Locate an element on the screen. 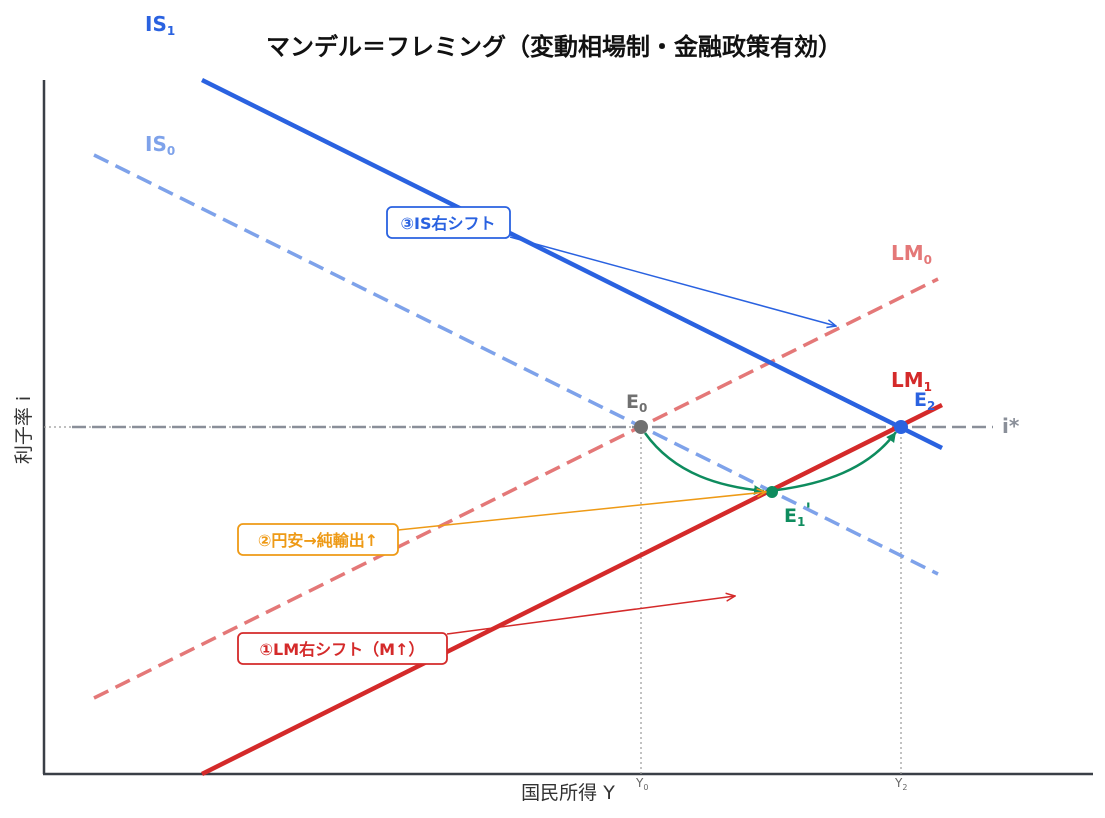 The height and width of the screenshot is (818, 1105). step1-label: ①LM右シフト（M↑） is located at coordinates (342, 649).